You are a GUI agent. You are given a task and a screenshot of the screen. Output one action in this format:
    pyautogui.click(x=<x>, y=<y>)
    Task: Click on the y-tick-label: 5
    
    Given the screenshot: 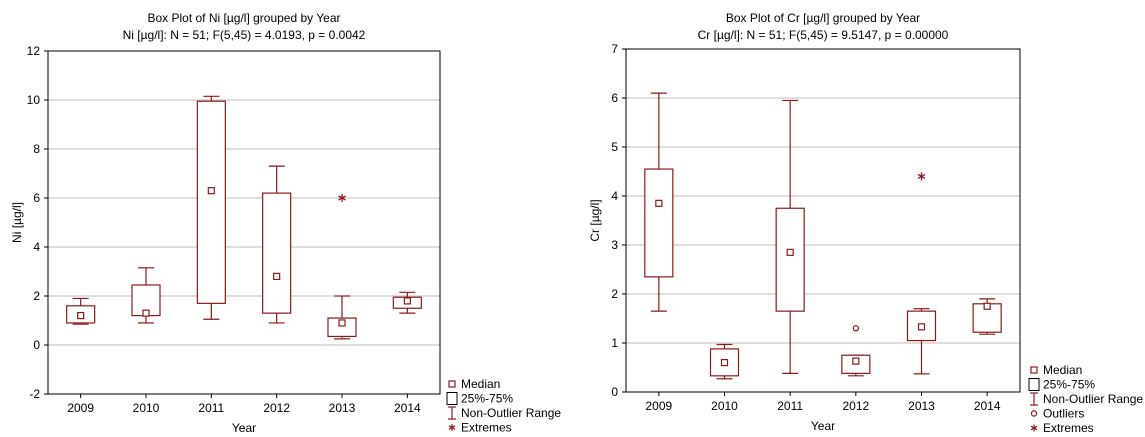 What is the action you would take?
    pyautogui.click(x=614, y=147)
    